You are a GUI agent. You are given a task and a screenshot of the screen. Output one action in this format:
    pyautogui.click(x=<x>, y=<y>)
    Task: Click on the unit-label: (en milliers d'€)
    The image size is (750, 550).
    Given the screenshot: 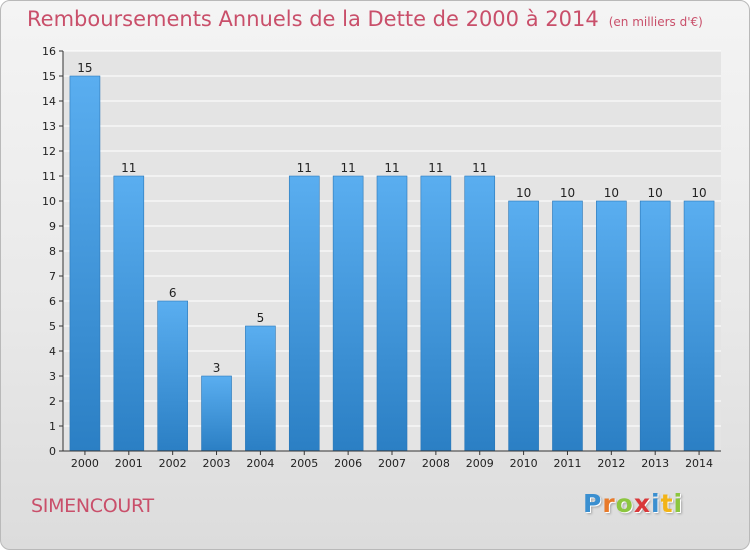 What is the action you would take?
    pyautogui.click(x=655, y=22)
    